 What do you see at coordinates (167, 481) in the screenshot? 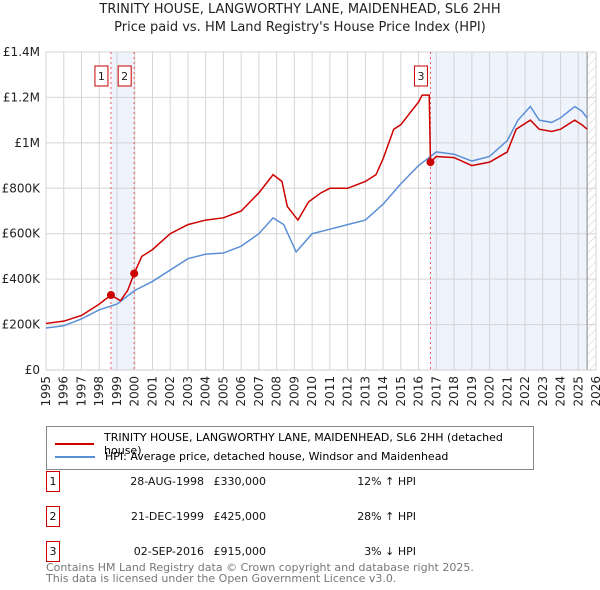
I see `sale-date: 28-AUG-1998` at bounding box center [167, 481].